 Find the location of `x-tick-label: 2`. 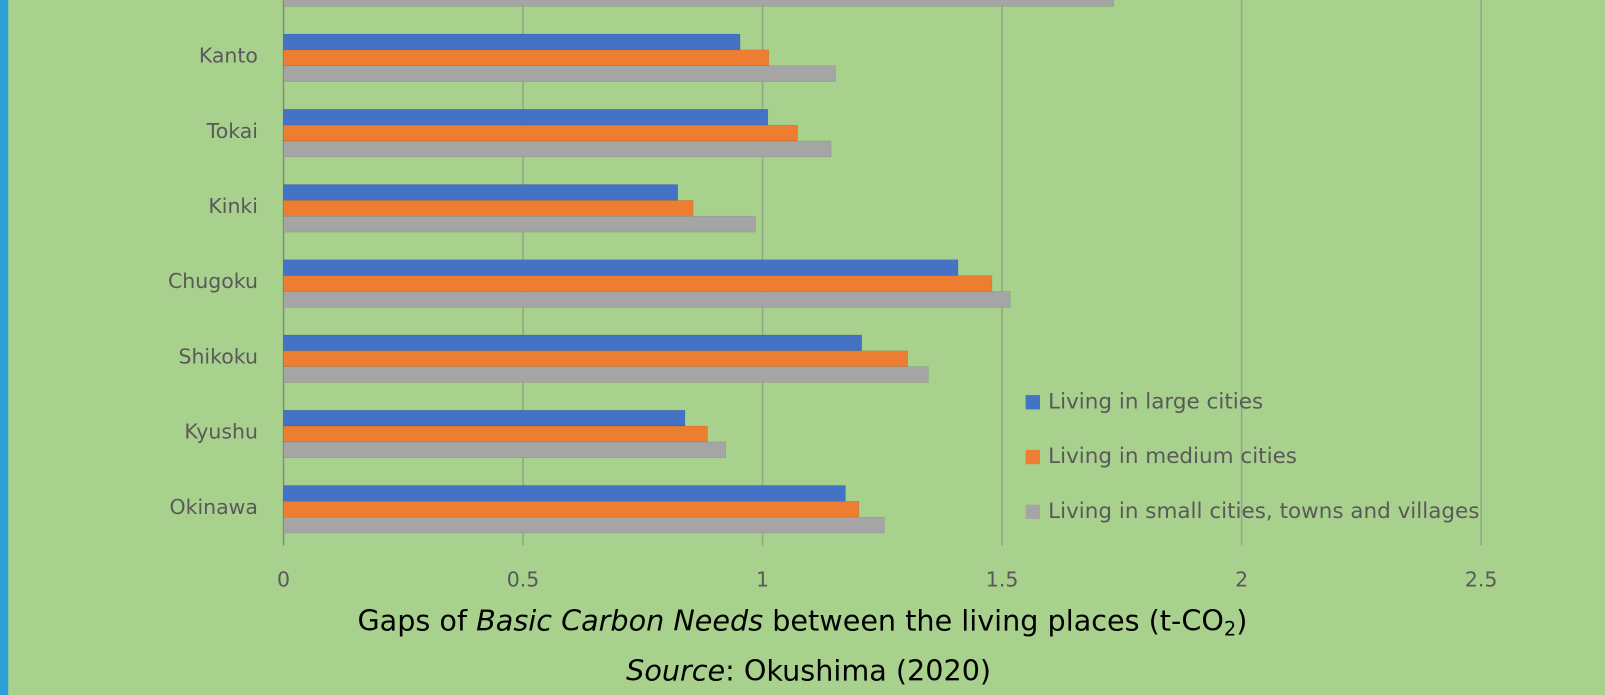

x-tick-label: 2 is located at coordinates (1241, 579).